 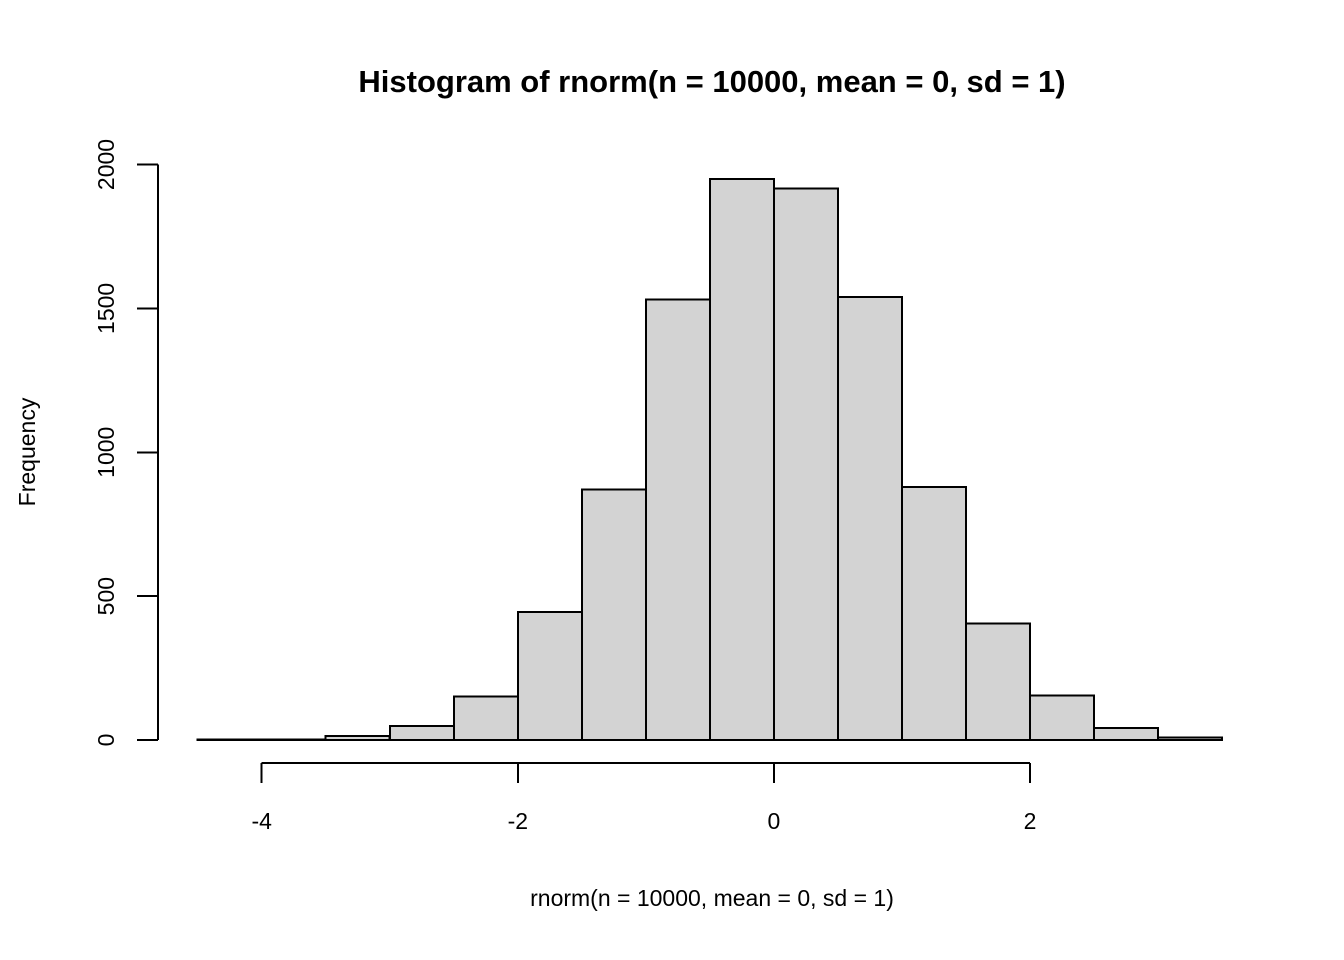 What do you see at coordinates (106, 308) in the screenshot?
I see `y-tick-label: 1500` at bounding box center [106, 308].